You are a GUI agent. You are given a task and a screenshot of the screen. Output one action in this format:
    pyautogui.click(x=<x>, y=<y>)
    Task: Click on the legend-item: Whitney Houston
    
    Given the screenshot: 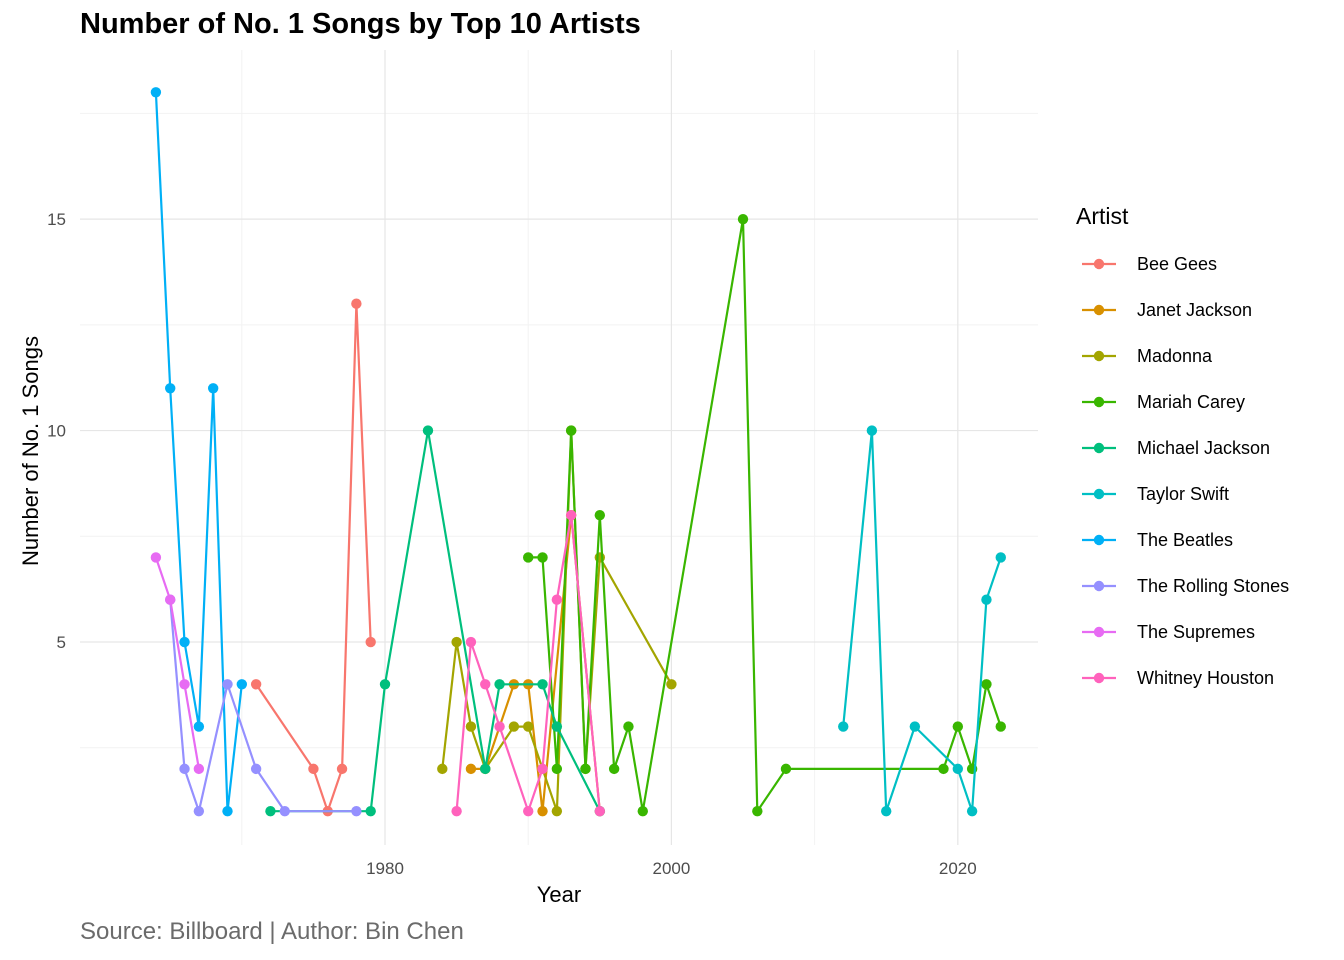 What is the action you would take?
    pyautogui.click(x=1178, y=678)
    